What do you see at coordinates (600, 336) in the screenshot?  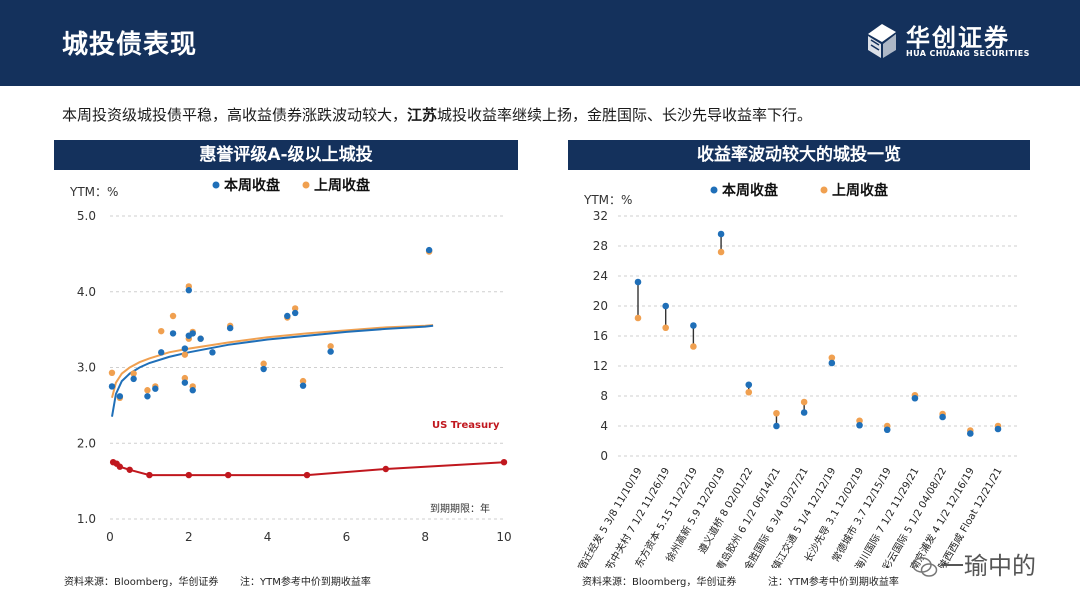 I see `right-ytick-label: 16` at bounding box center [600, 336].